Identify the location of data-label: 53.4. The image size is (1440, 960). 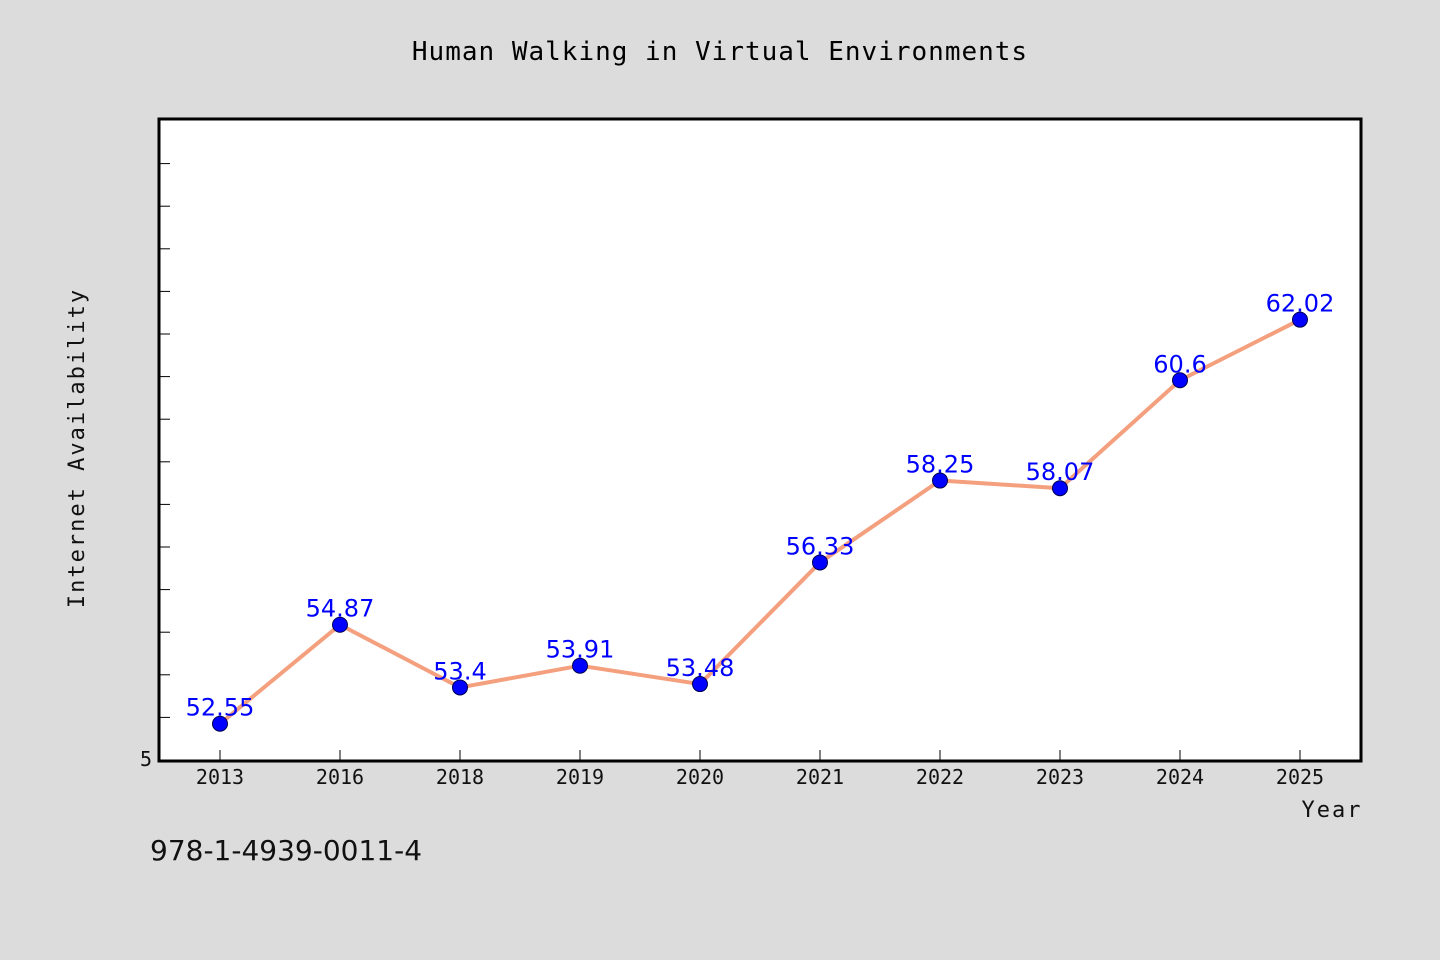
(459, 671).